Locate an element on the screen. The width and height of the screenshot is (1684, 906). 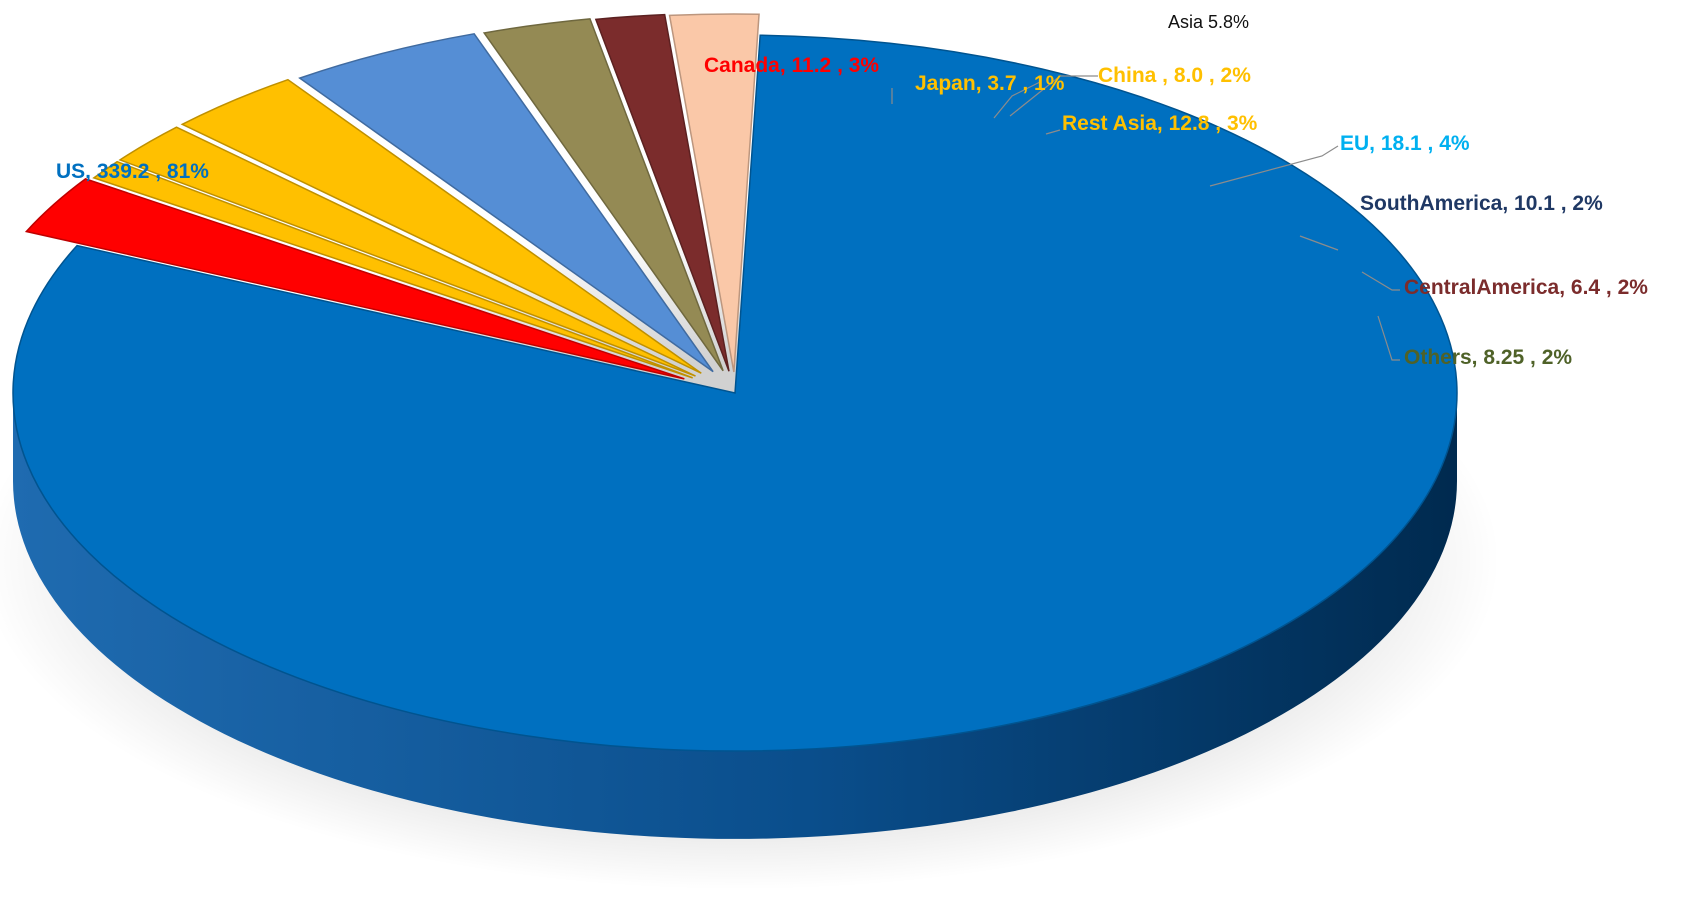
leader-line-southamerica is located at coordinates (1319, 243).